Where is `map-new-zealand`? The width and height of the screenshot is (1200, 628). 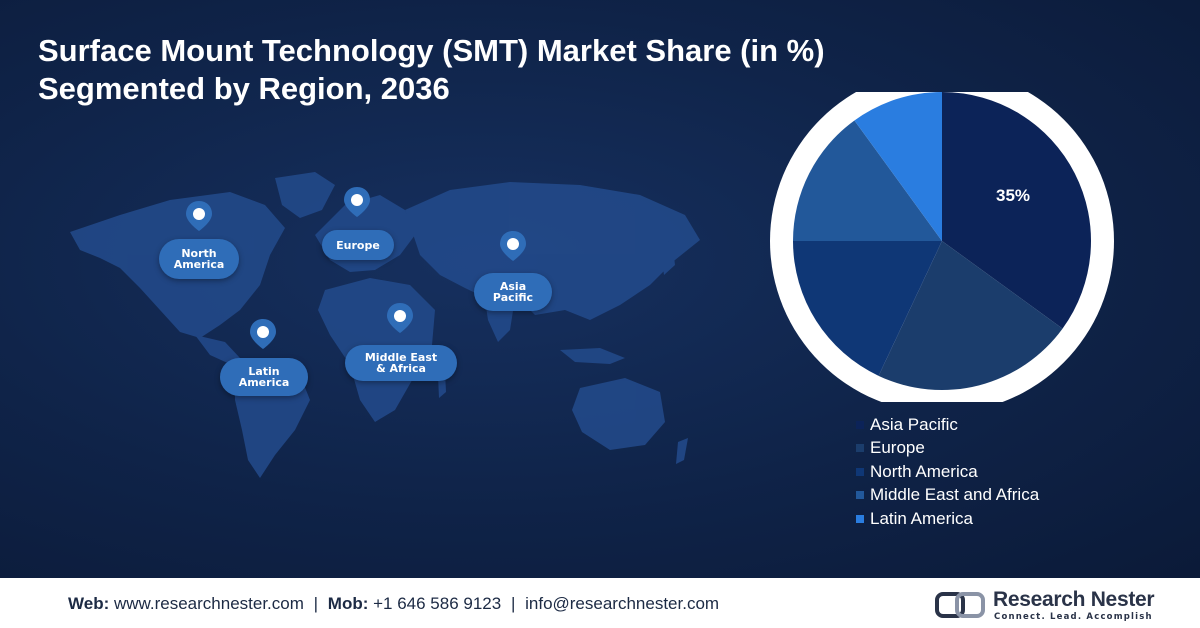 map-new-zealand is located at coordinates (682, 451).